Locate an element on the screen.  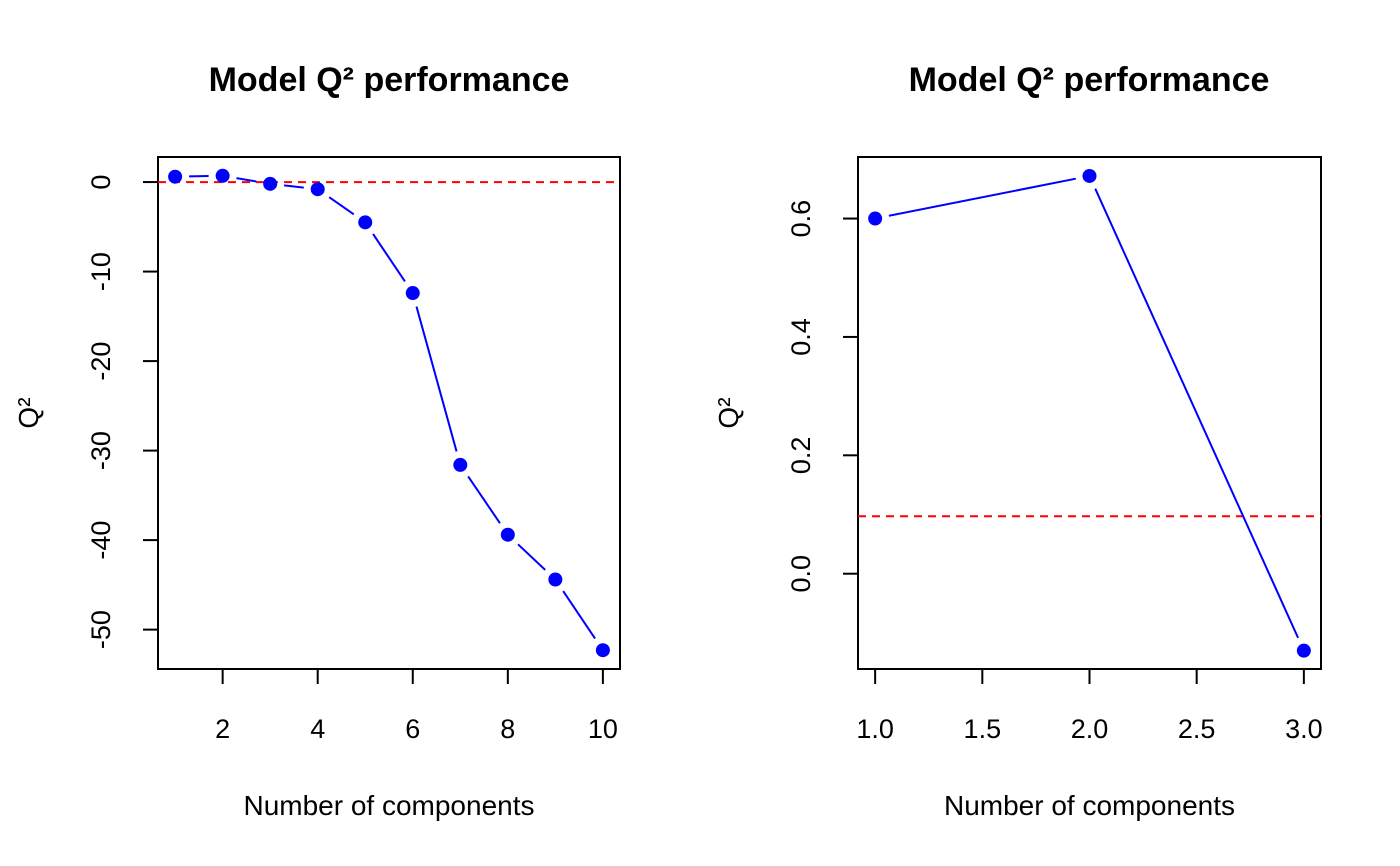
y-tick-label: -20 is located at coordinates (101, 361).